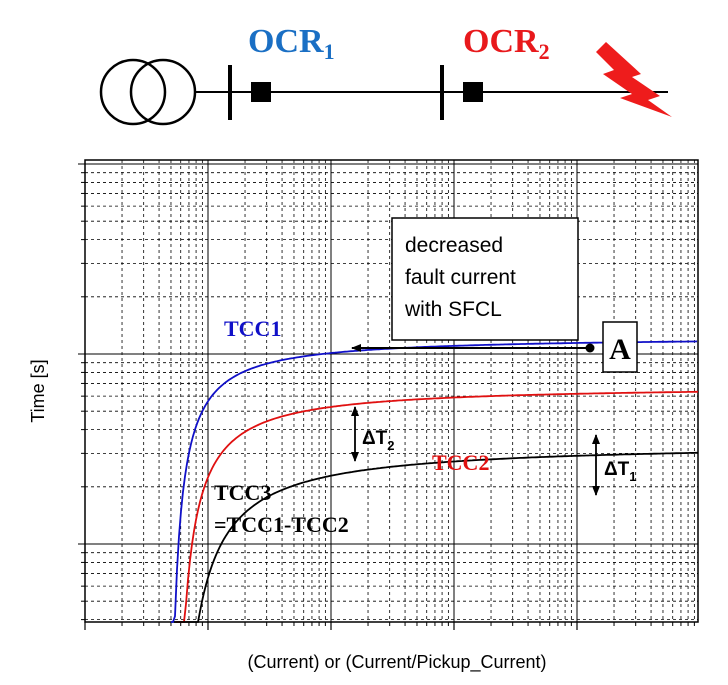 This screenshot has height=685, width=728. Describe the element at coordinates (396, 662) in the screenshot. I see `x-axis-label: (Current) or (Current/Pickup_Current)` at that location.